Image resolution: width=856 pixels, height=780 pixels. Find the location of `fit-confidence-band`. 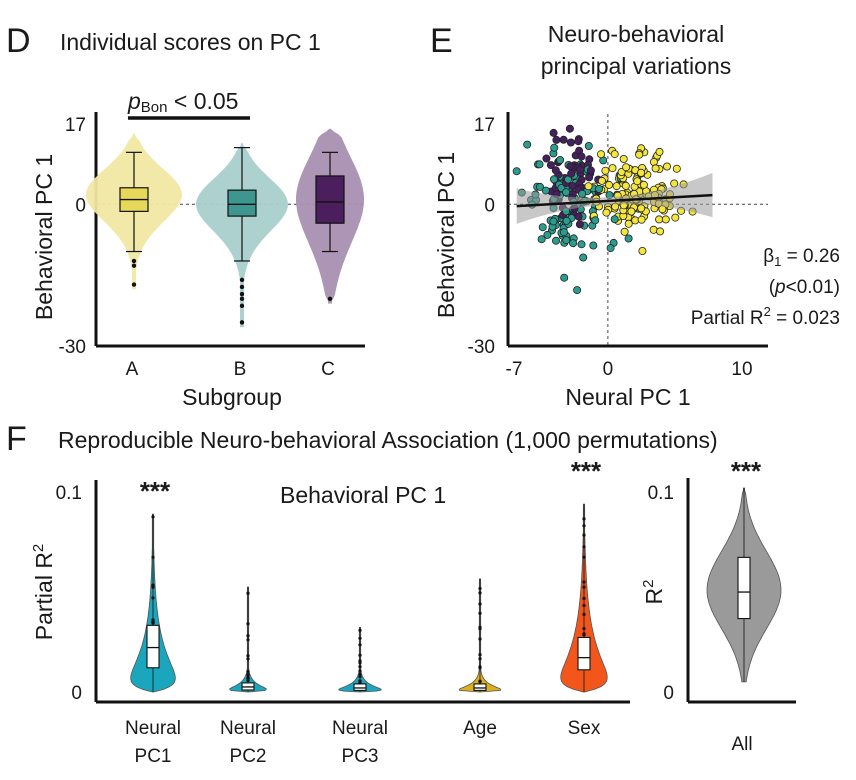

fit-confidence-band is located at coordinates (614, 198).